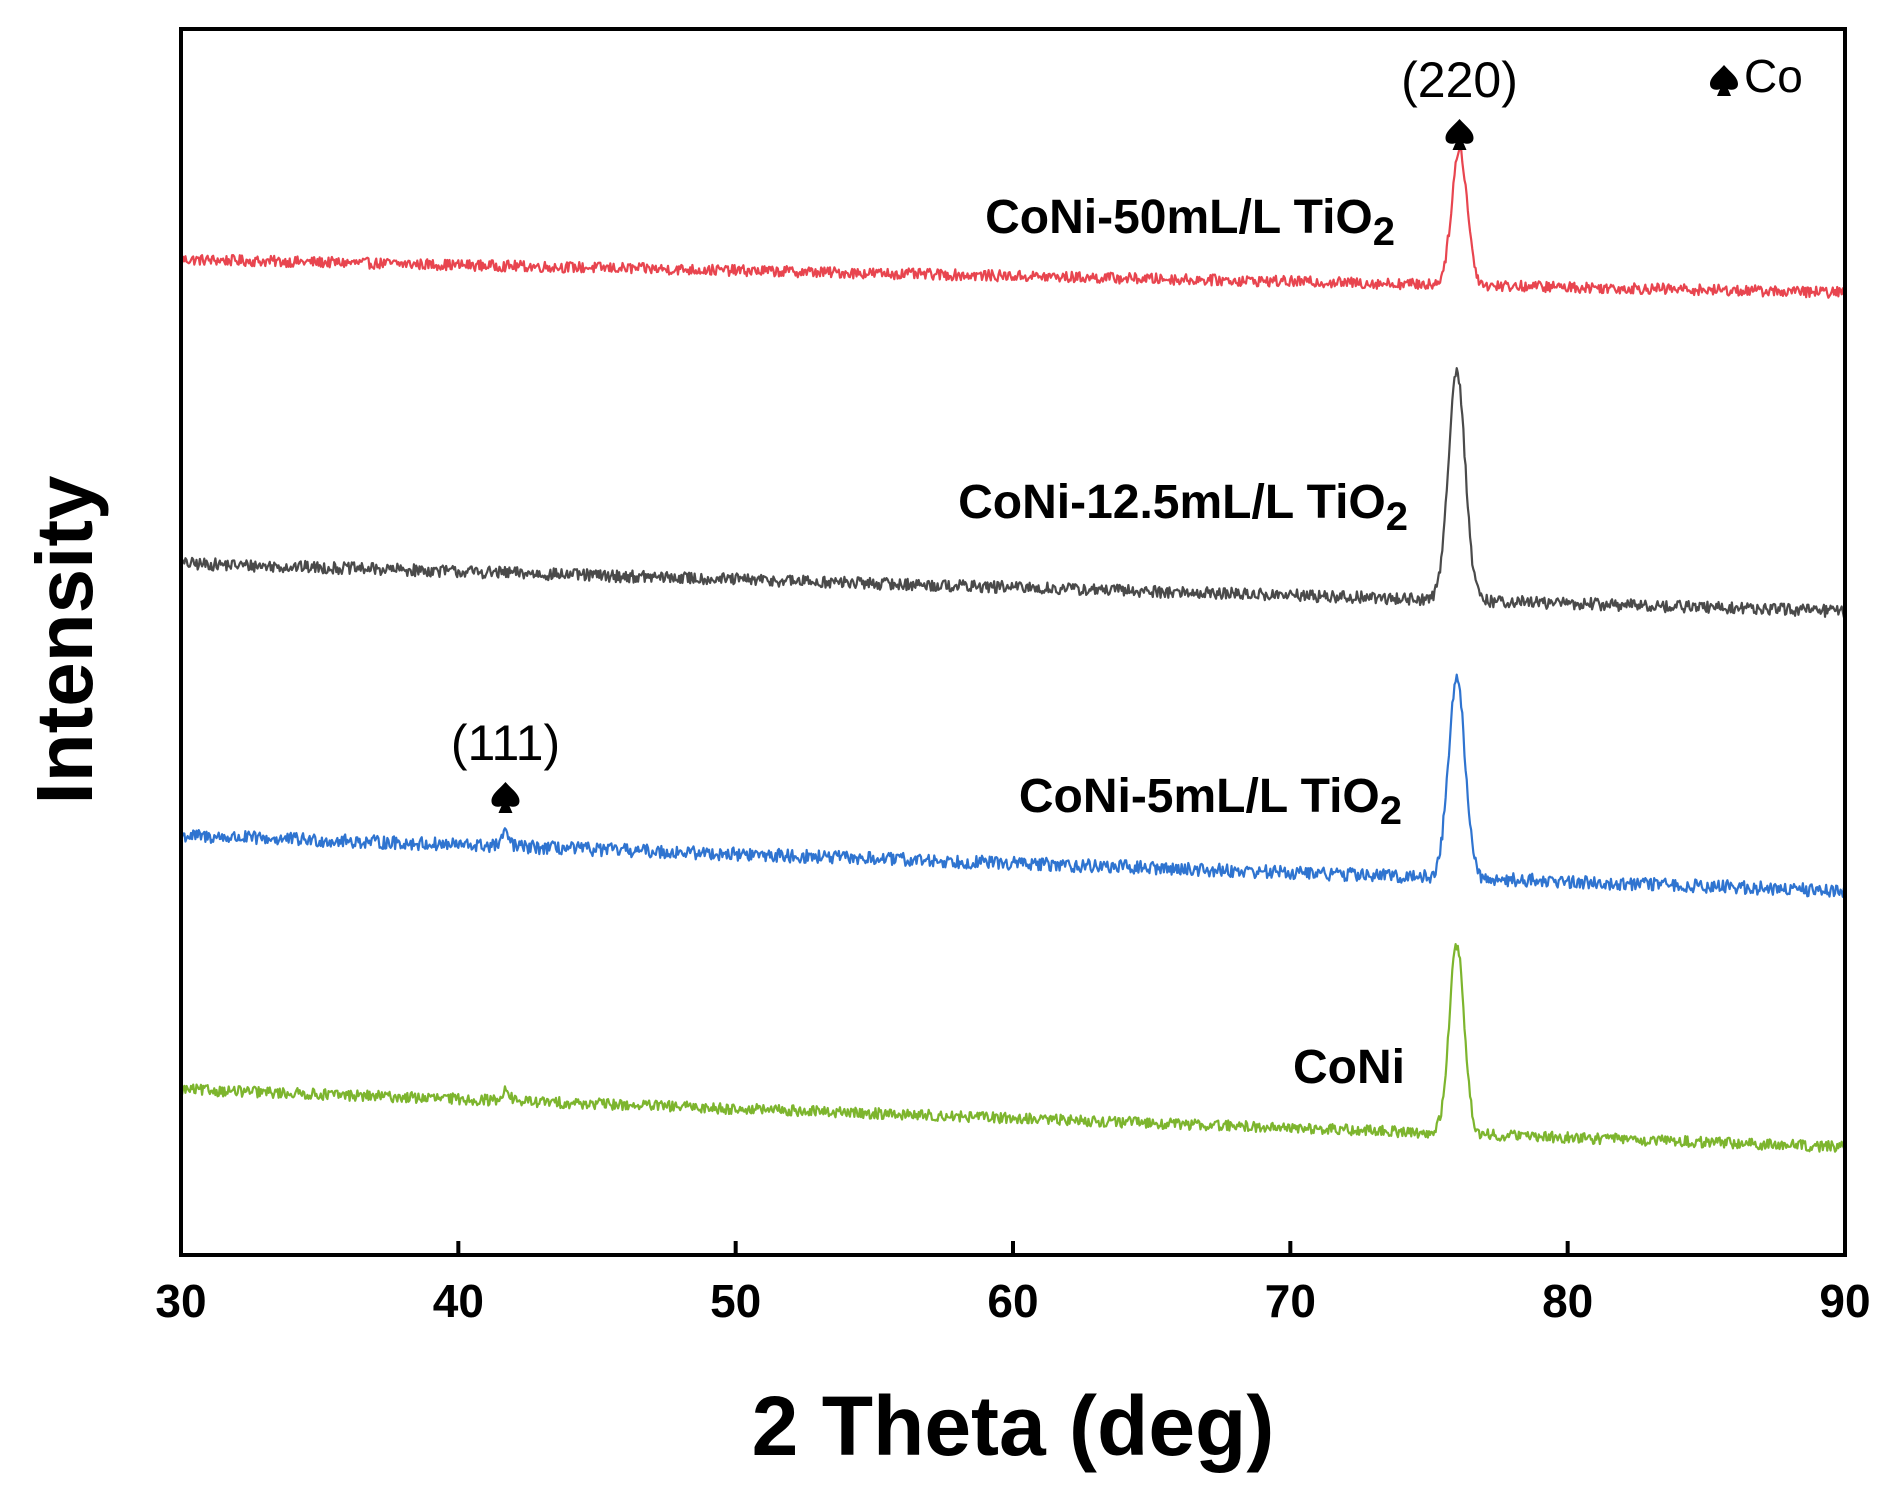 The width and height of the screenshot is (1891, 1510). What do you see at coordinates (180, 1301) in the screenshot?
I see `x-tick-label: 30` at bounding box center [180, 1301].